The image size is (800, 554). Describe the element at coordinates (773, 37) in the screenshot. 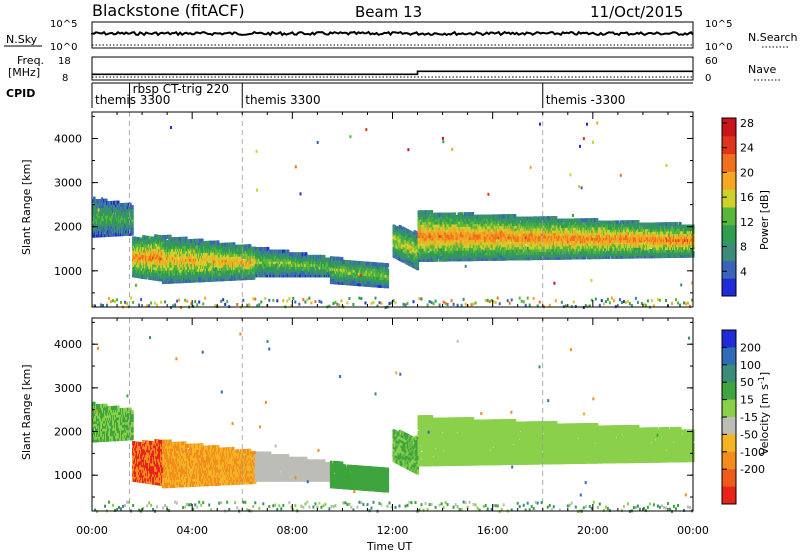

I see `nsearch-label: N.Search` at that location.